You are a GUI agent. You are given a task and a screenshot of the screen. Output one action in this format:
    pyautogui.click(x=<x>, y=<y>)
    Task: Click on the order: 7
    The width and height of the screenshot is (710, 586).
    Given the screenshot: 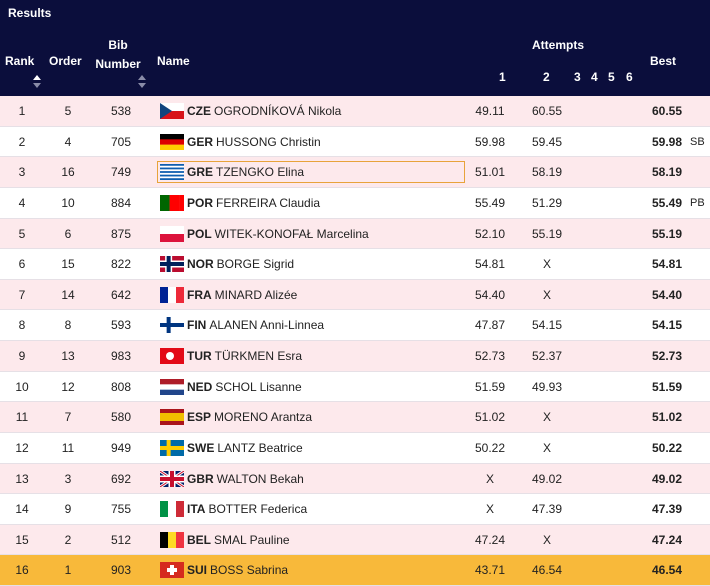 What is the action you would take?
    pyautogui.click(x=68, y=417)
    